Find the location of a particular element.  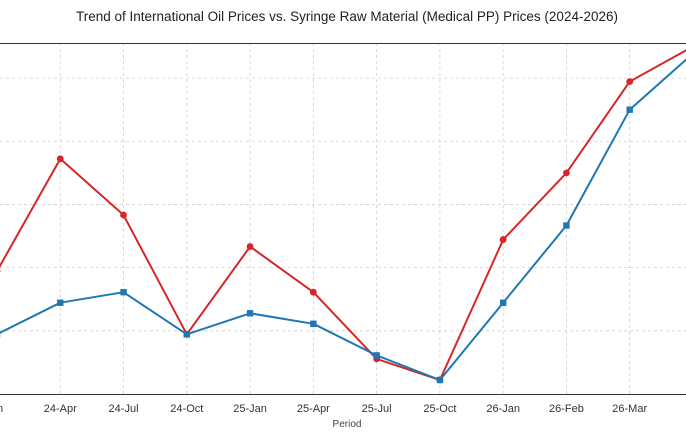

x-tick-label: 24-Jul is located at coordinates (124, 409).